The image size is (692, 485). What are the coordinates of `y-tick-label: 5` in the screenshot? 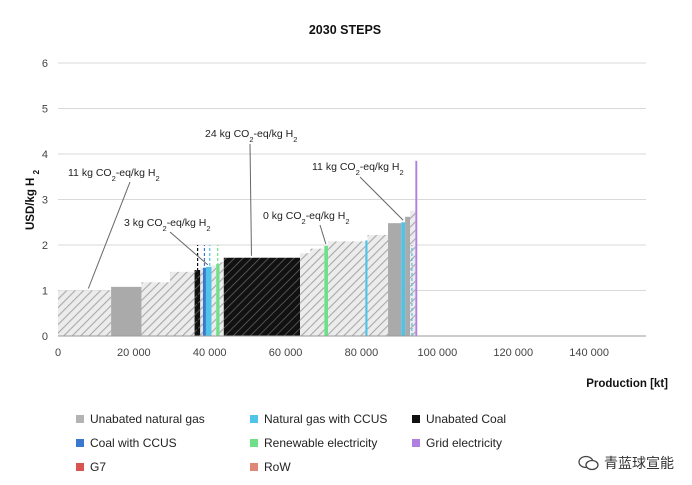 It's located at (45, 110).